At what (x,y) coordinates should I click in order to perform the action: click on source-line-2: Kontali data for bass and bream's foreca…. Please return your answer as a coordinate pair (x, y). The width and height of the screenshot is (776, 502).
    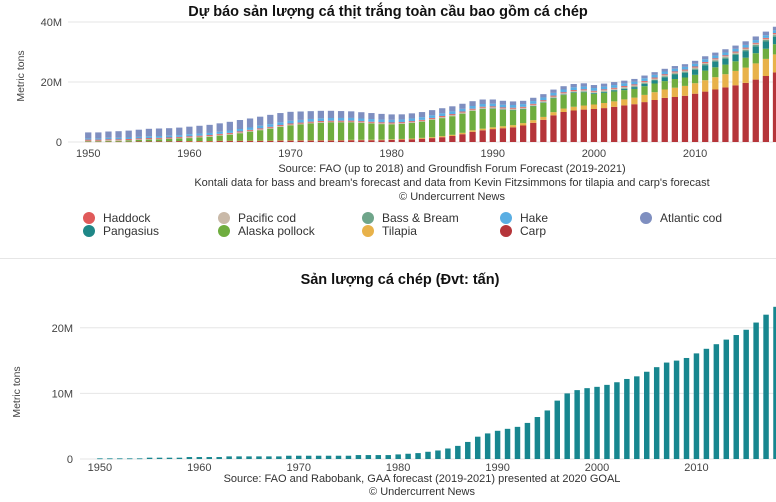
    Looking at the image, I should click on (451, 183).